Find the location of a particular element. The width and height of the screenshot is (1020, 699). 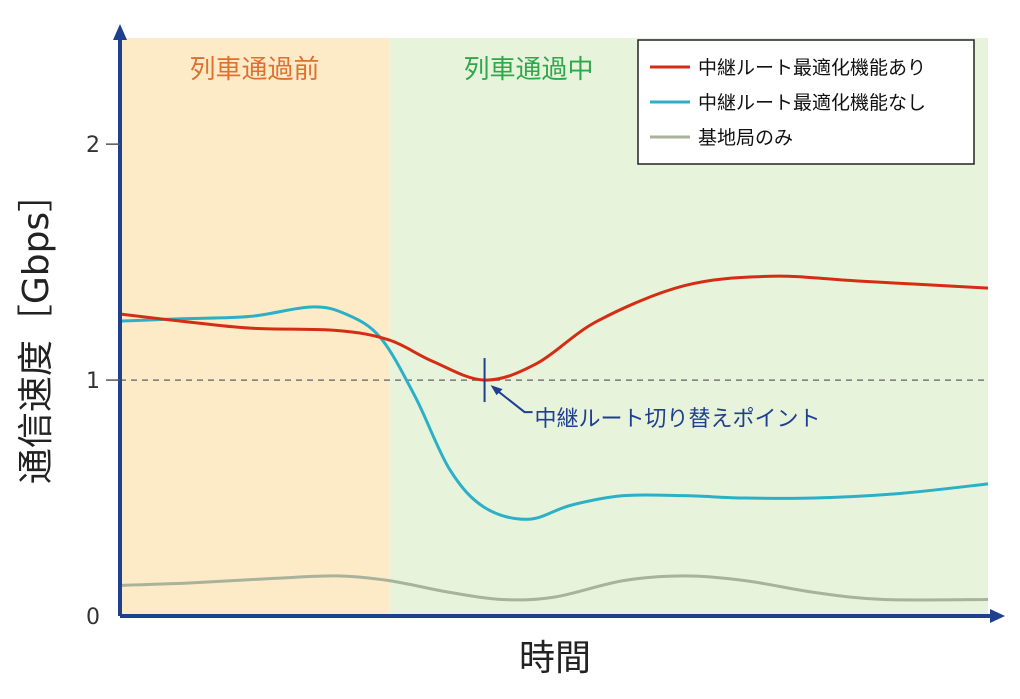

annotation: 中継ルート切り替えポイント is located at coordinates (652, 395).